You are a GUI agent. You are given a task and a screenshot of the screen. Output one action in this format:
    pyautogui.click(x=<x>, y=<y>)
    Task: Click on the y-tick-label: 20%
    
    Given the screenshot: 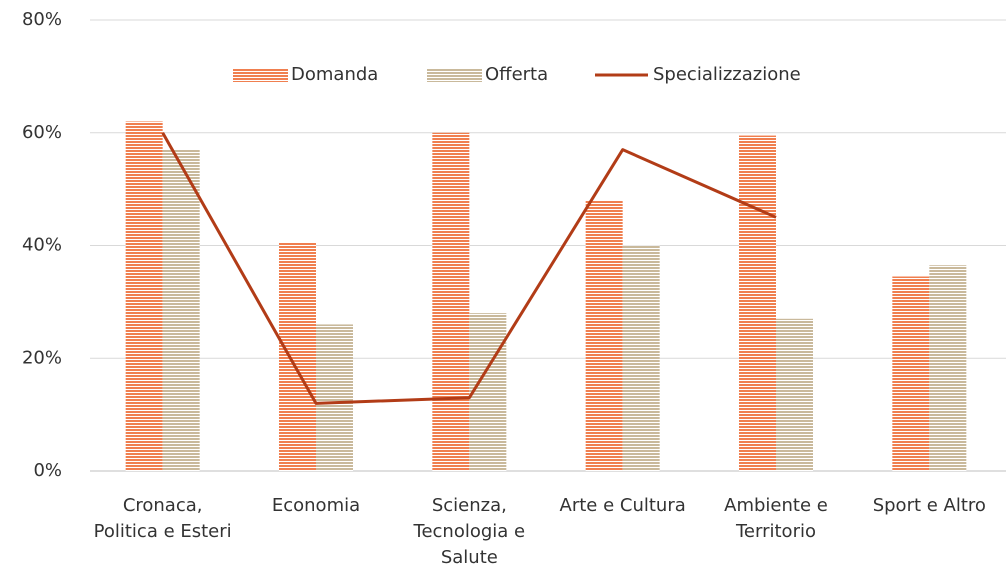 What is the action you would take?
    pyautogui.click(x=42, y=357)
    